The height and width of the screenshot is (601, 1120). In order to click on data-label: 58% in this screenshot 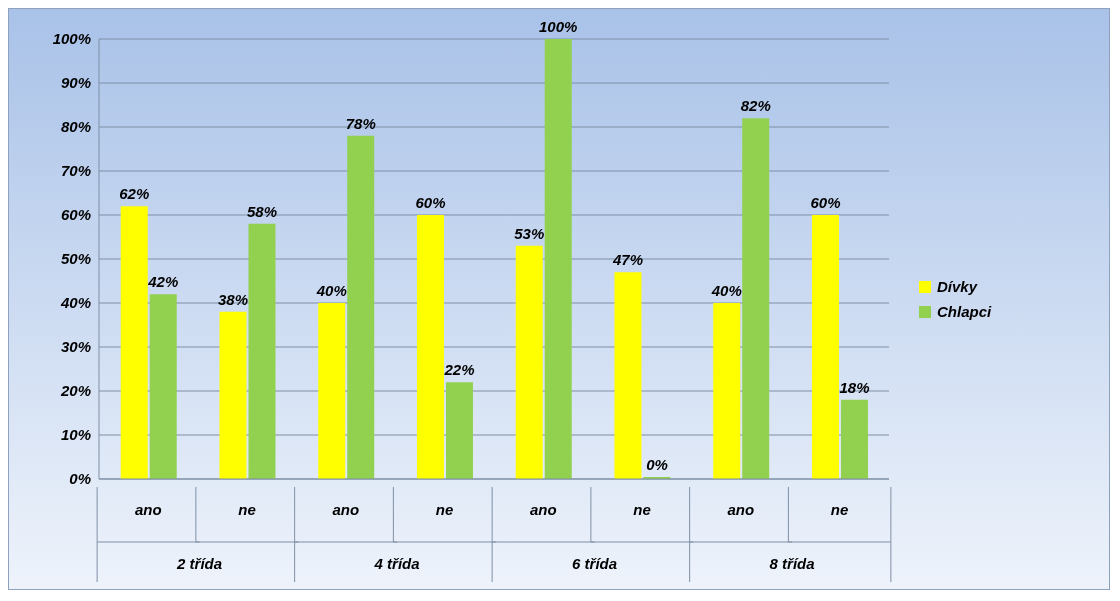, I will do `click(261, 211)`.